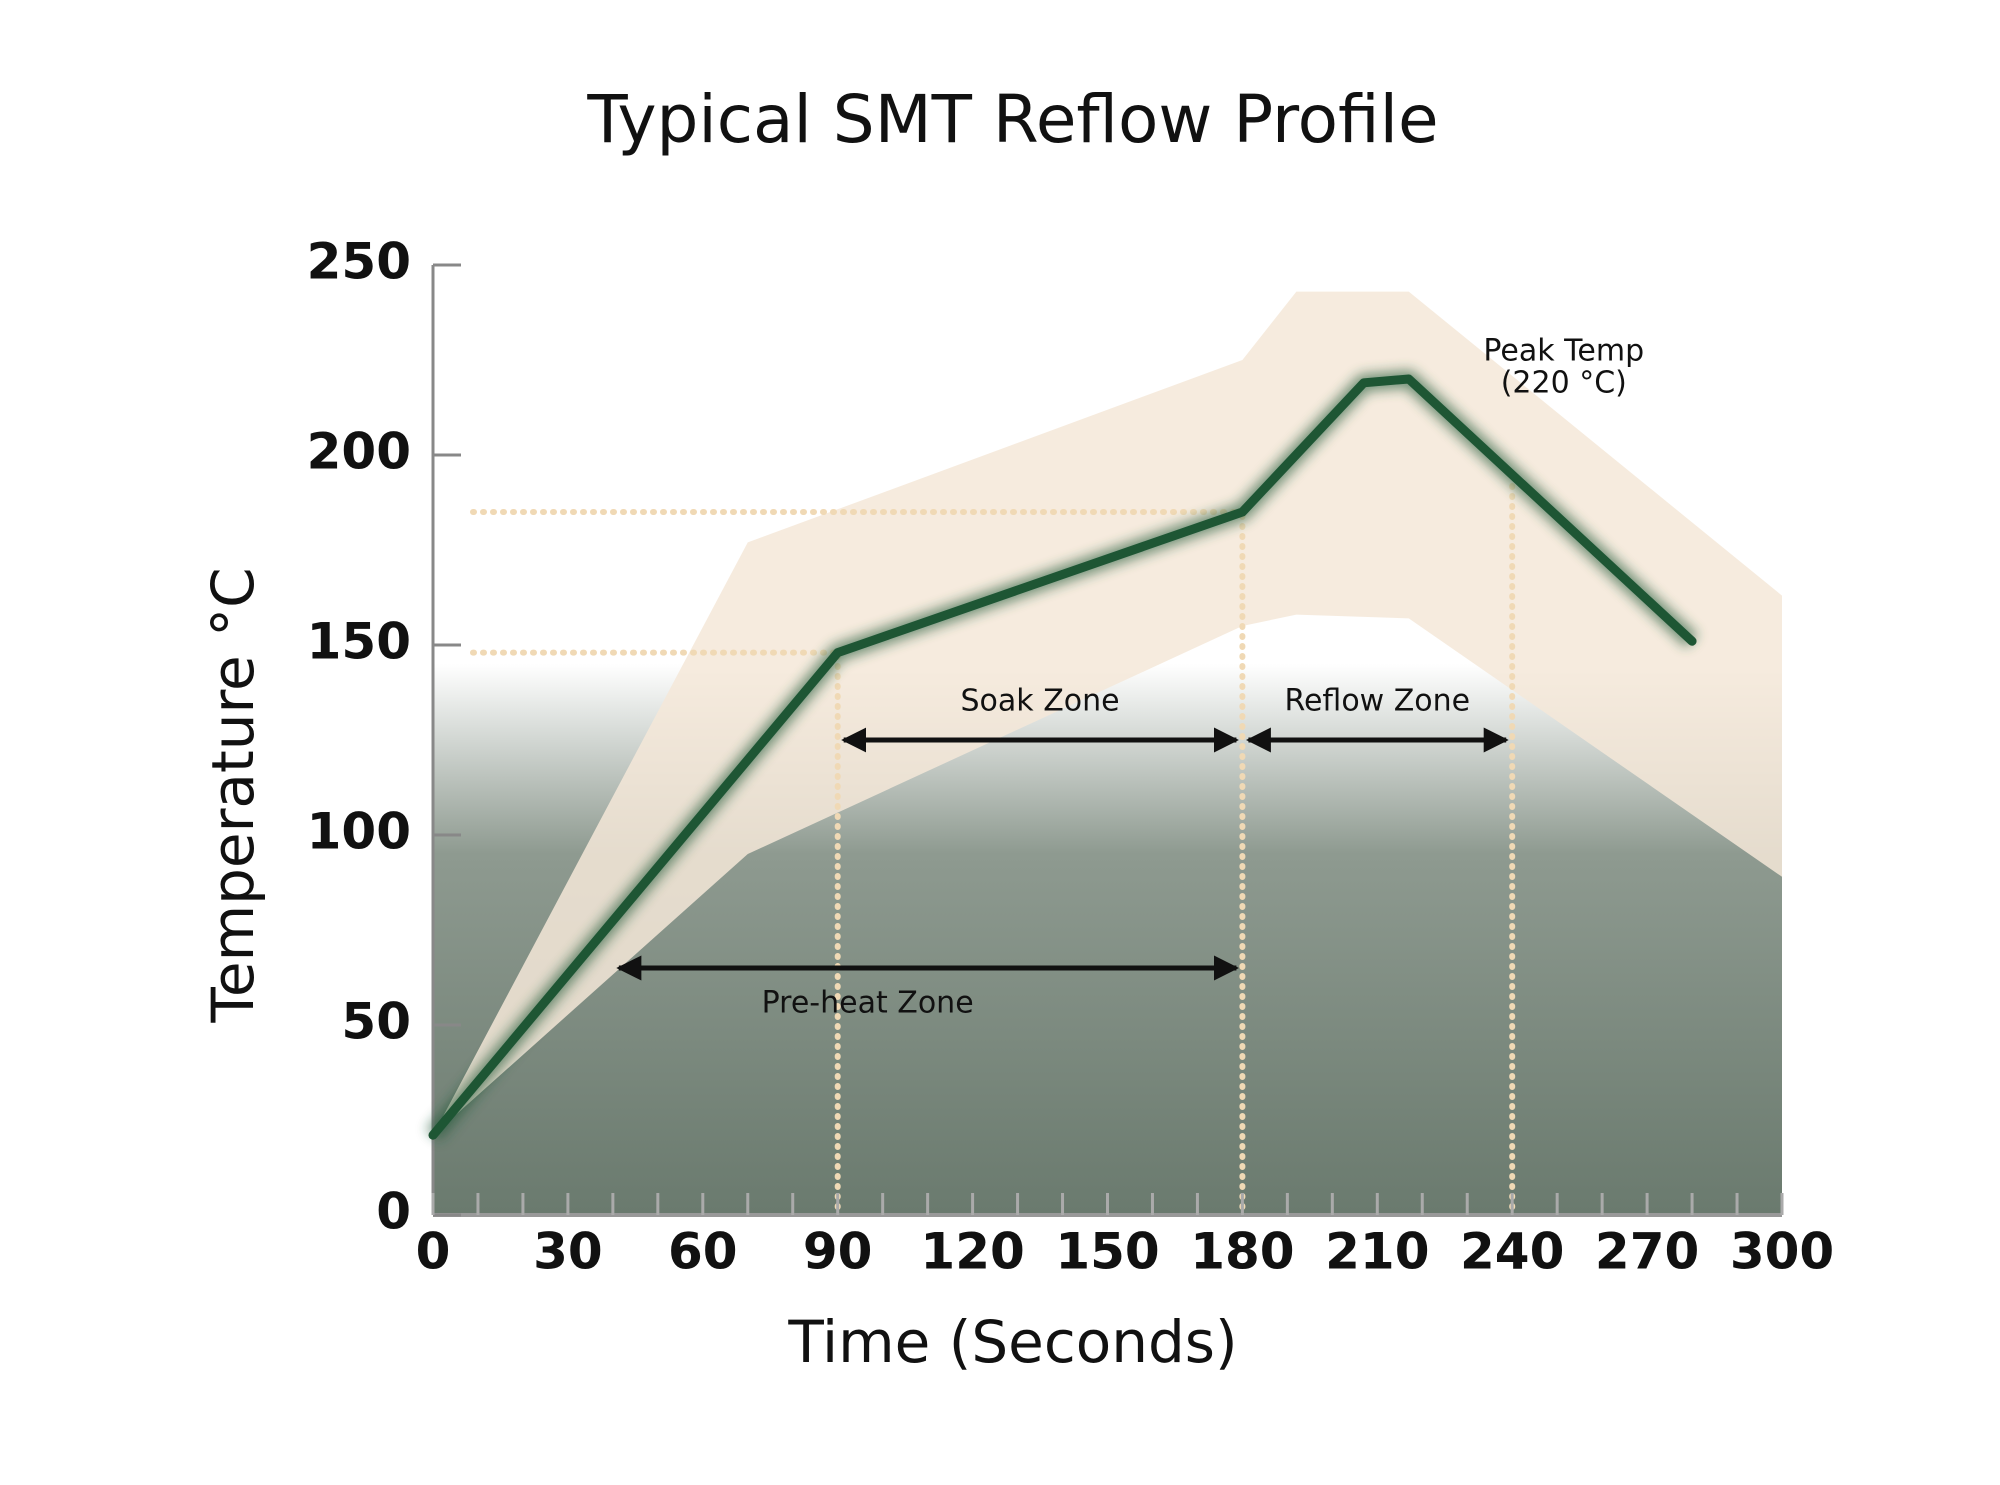  I want to click on y-tick-label: 50, so click(376, 1022).